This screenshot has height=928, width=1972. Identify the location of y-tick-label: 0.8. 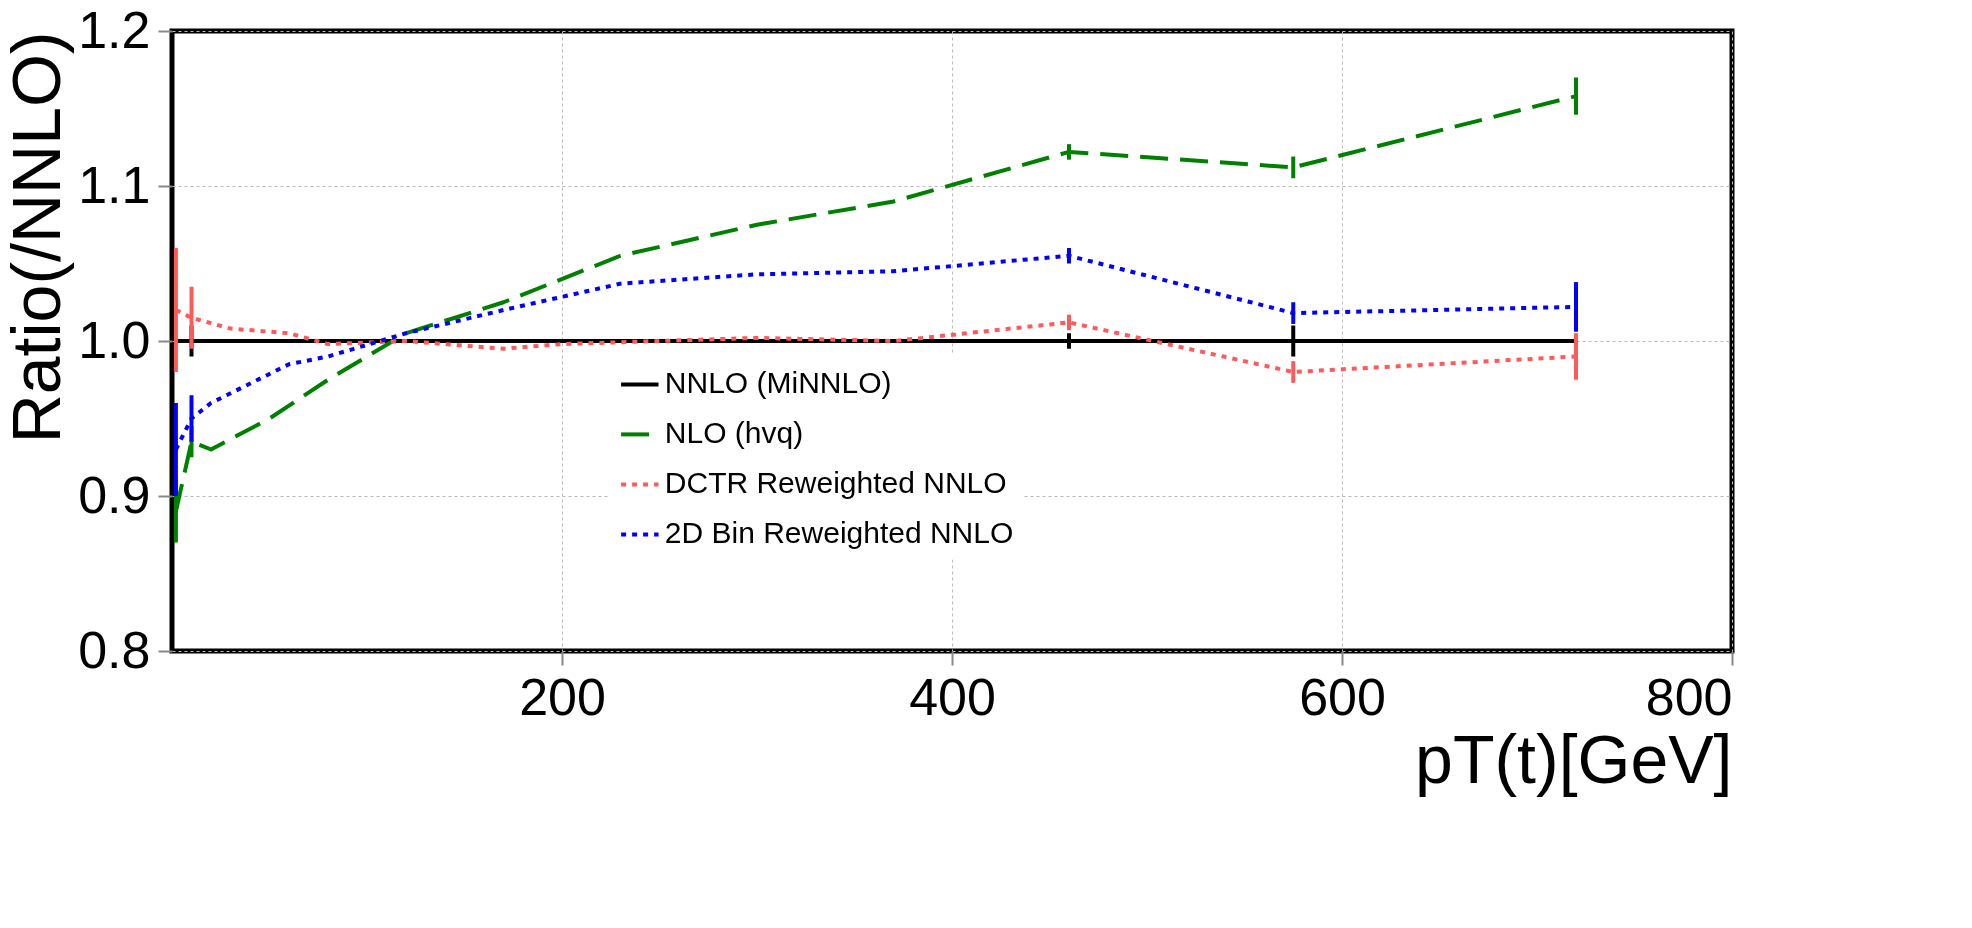
(114, 649).